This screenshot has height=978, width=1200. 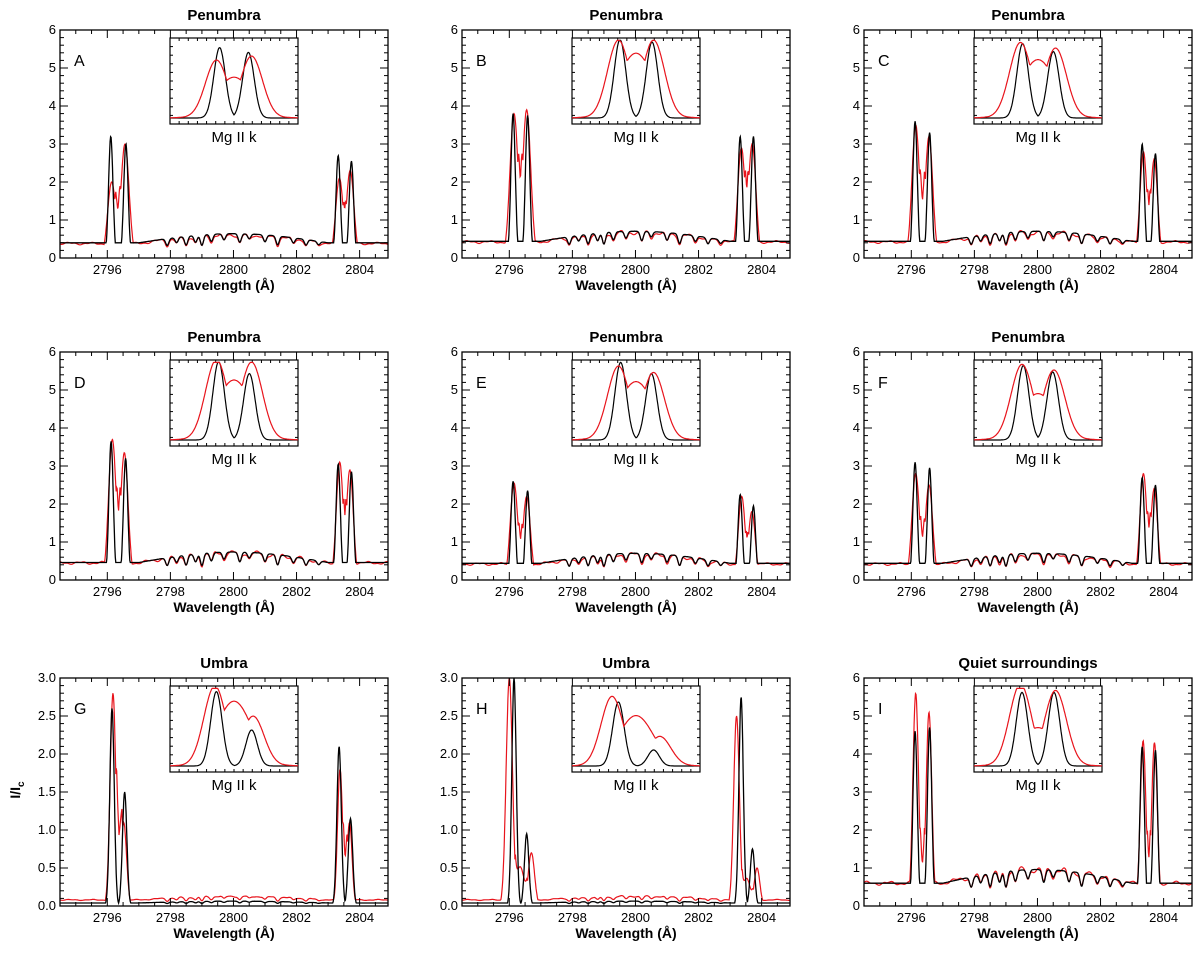 What do you see at coordinates (449, 791) in the screenshot?
I see `y-tick-label: 1.5` at bounding box center [449, 791].